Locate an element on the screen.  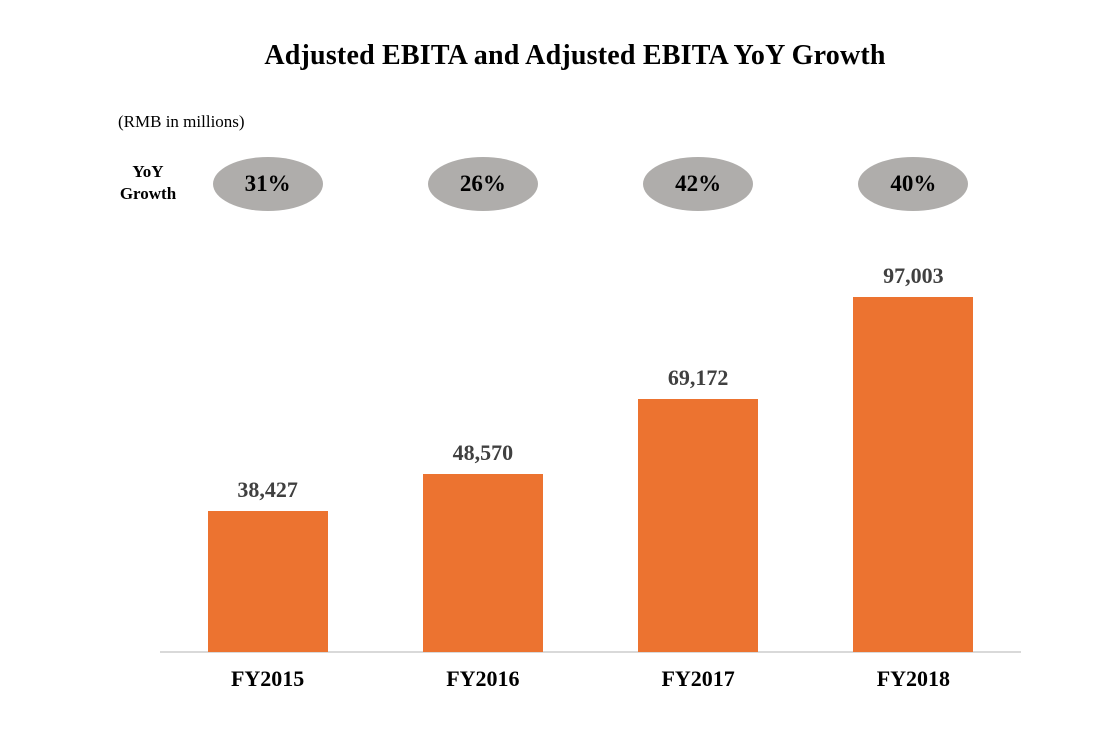
yoy-growth-value: 40% is located at coordinates (913, 183).